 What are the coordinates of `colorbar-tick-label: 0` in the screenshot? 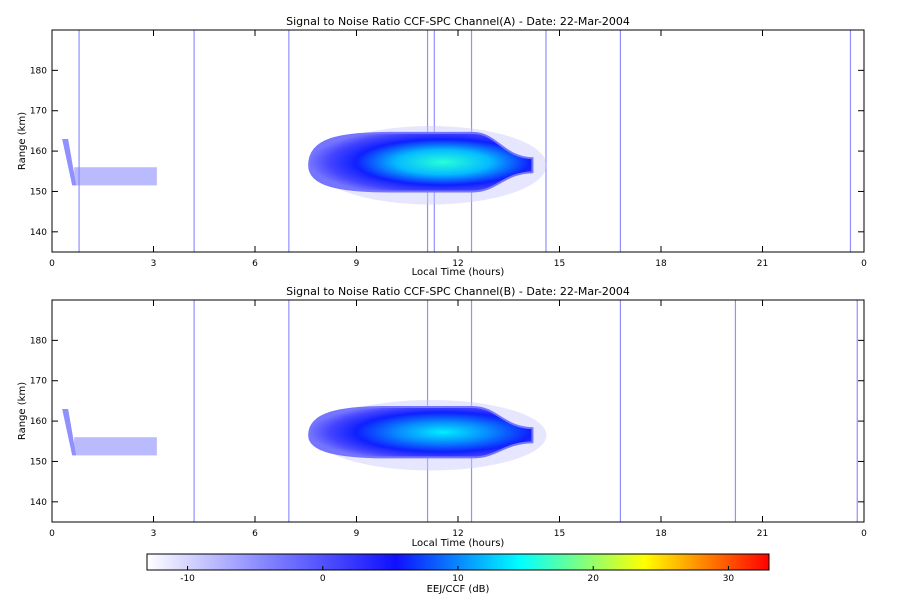 It's located at (323, 579).